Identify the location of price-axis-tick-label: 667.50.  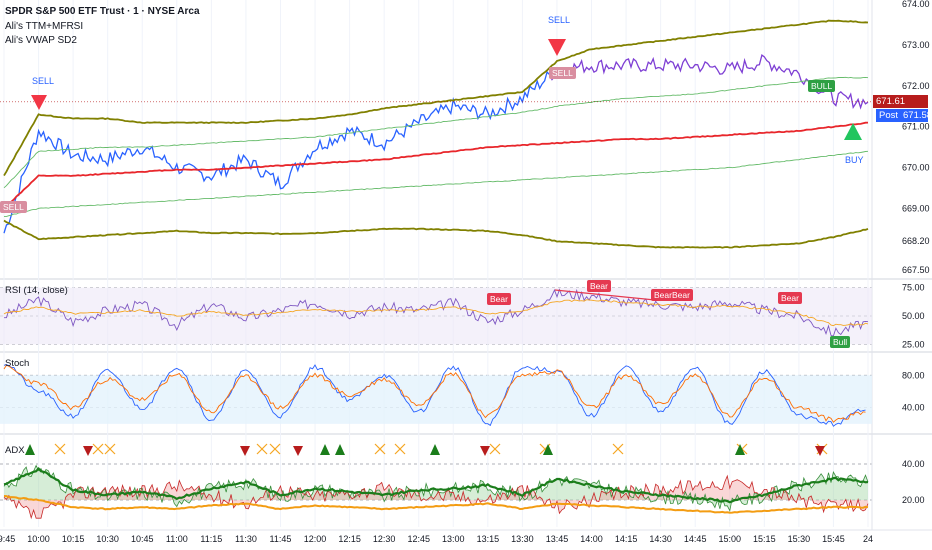
(916, 270).